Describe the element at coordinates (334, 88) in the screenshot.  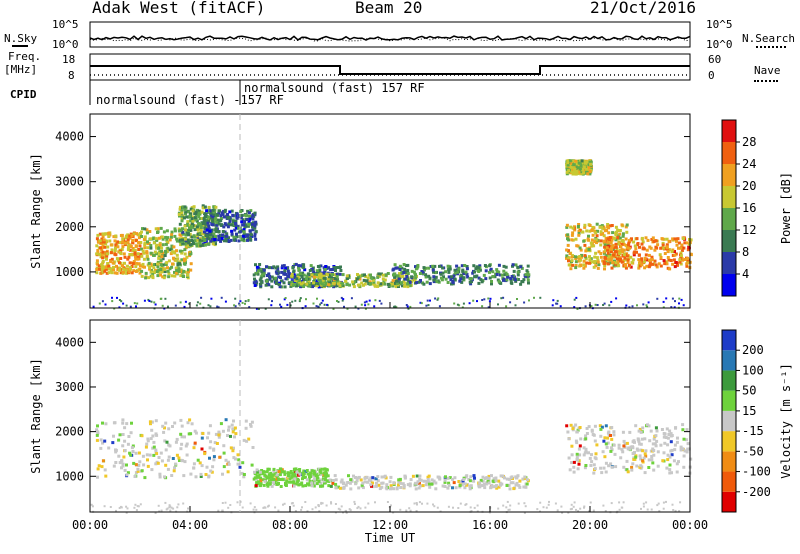
I see `cpid-text-2: normalsound (fast) 157 RF` at that location.